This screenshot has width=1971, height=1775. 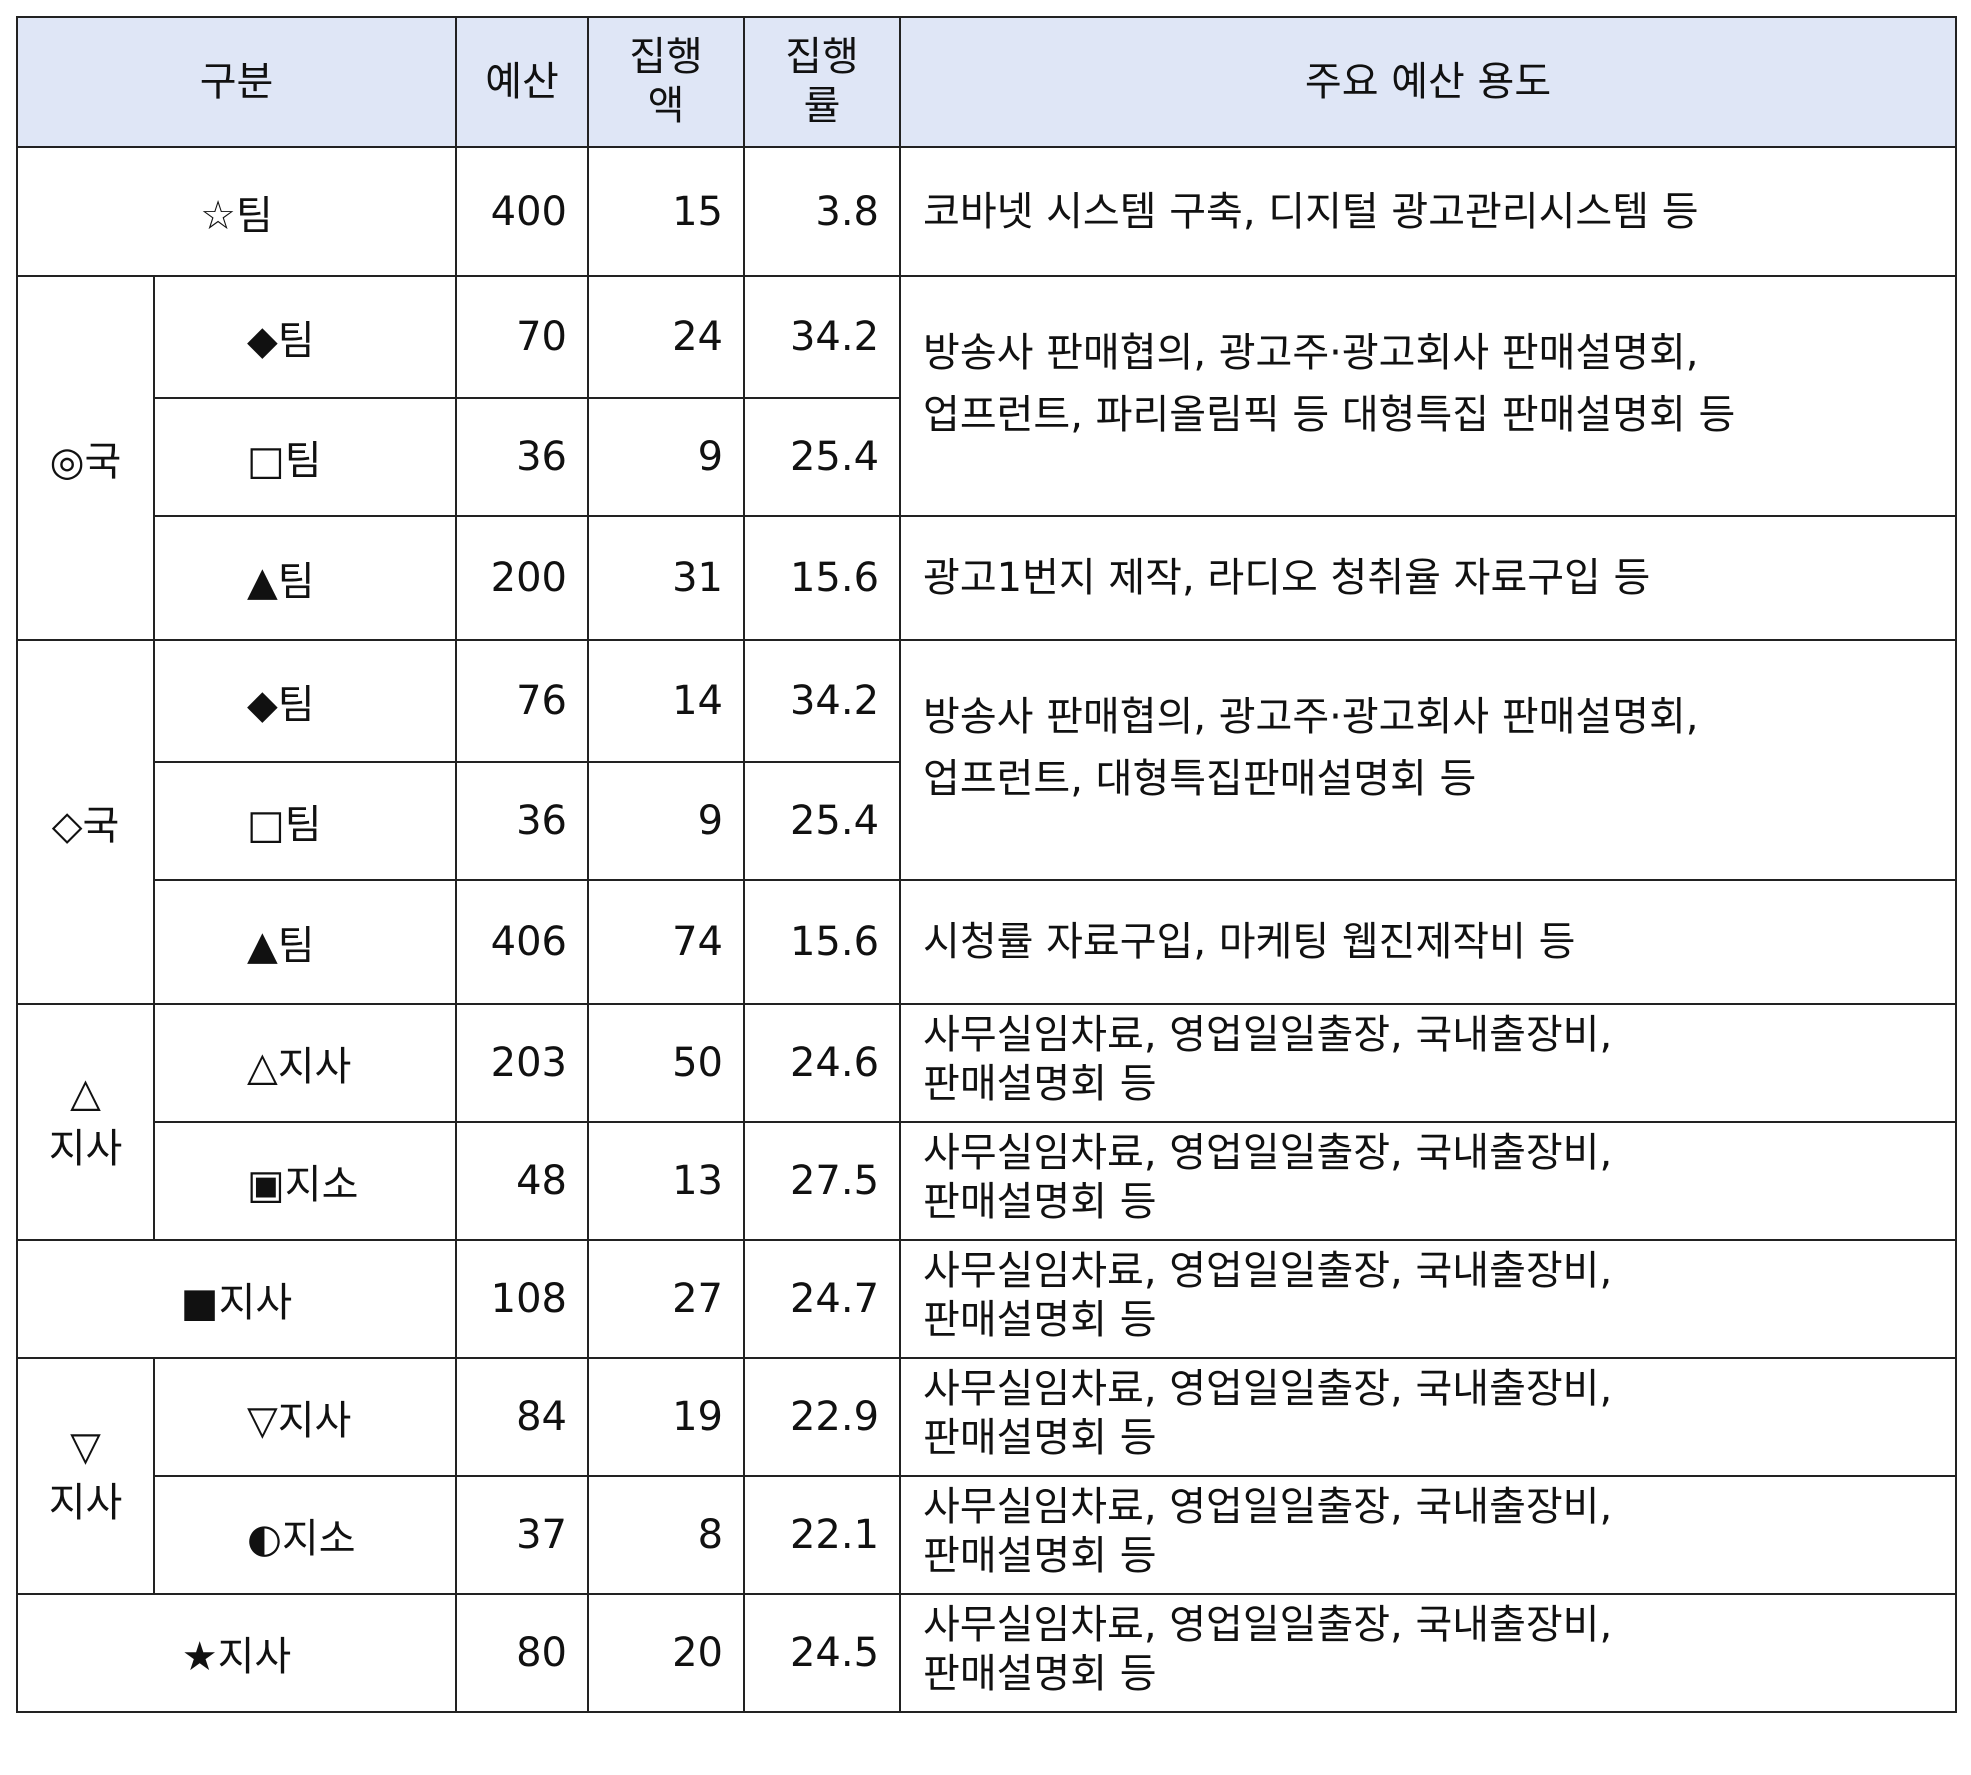 I want to click on exec-amount-cell: 27, so click(x=666, y=1299).